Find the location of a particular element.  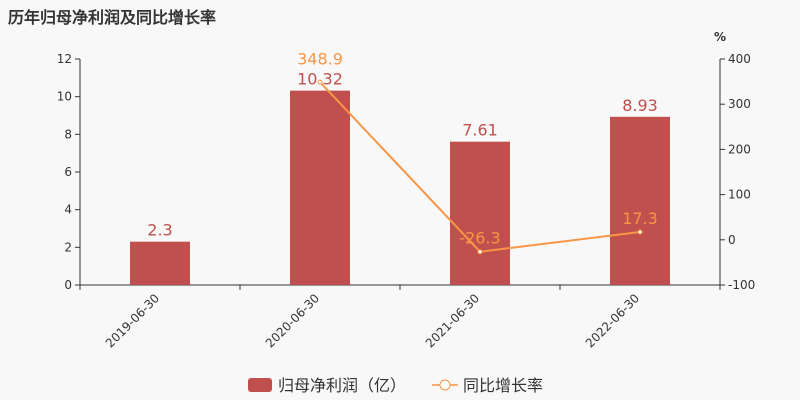

right-tick-label: -100 is located at coordinates (741, 285).